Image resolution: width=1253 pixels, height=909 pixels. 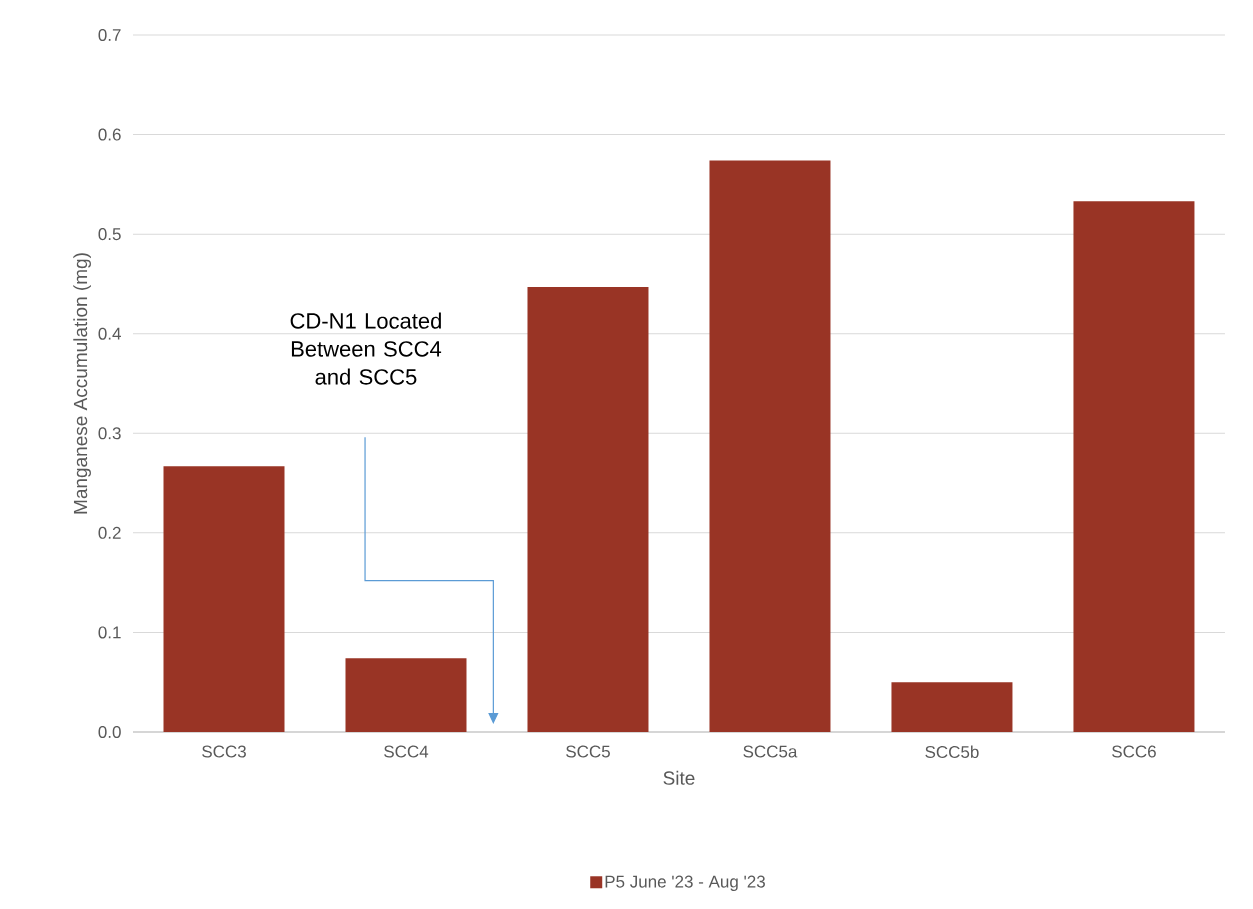 I want to click on x-tick-label: SCC3, so click(x=224, y=751).